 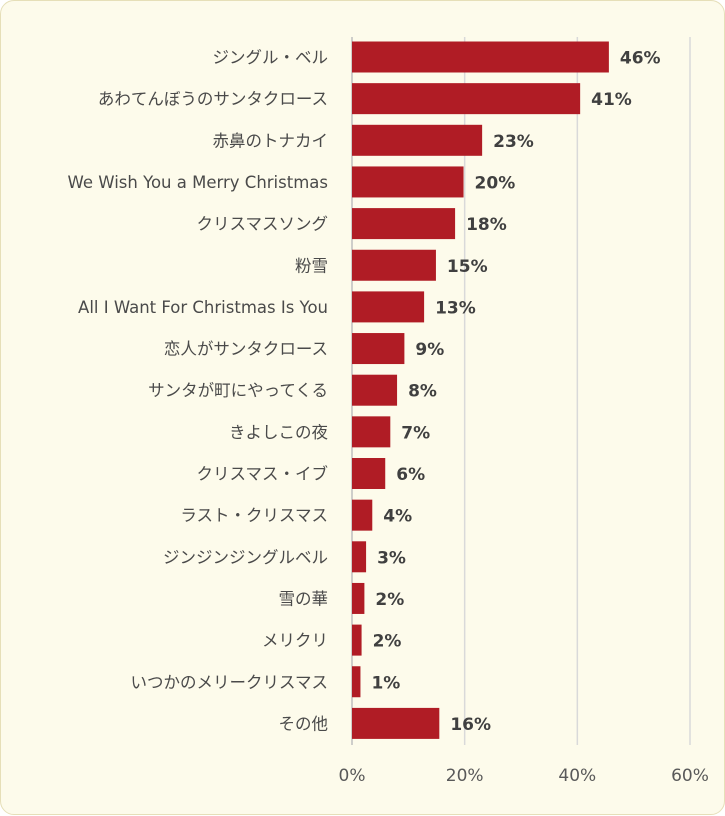 I want to click on category-label: ラスト・クリスマス, so click(x=254, y=515).